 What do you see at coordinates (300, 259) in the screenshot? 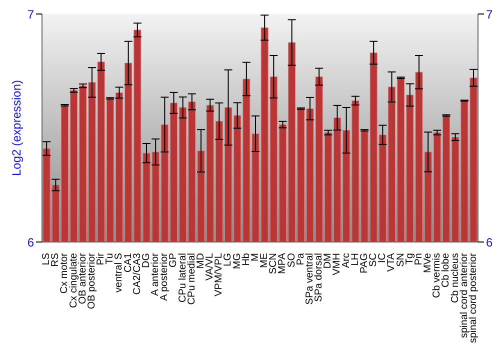
I see `x-tick-label: Pa` at bounding box center [300, 259].